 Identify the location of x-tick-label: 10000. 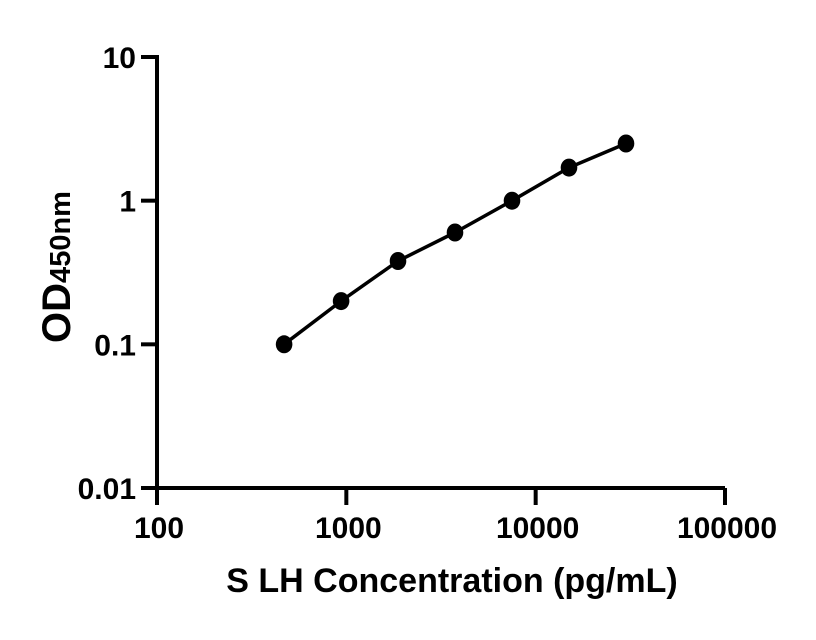
(537, 528).